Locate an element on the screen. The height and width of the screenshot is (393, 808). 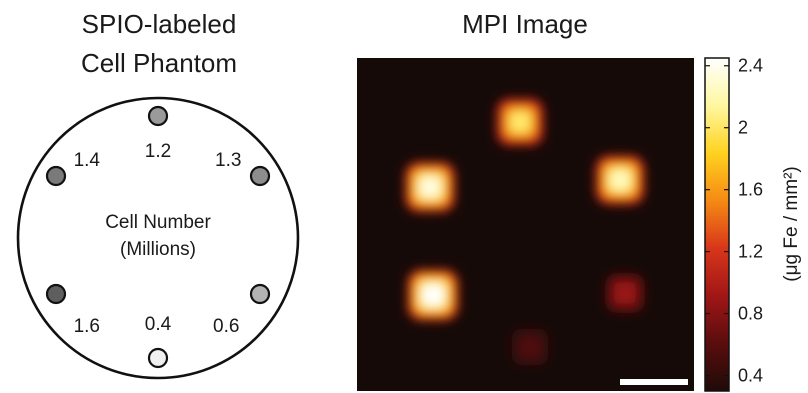
well-label-1: 1.2 is located at coordinates (158, 151).